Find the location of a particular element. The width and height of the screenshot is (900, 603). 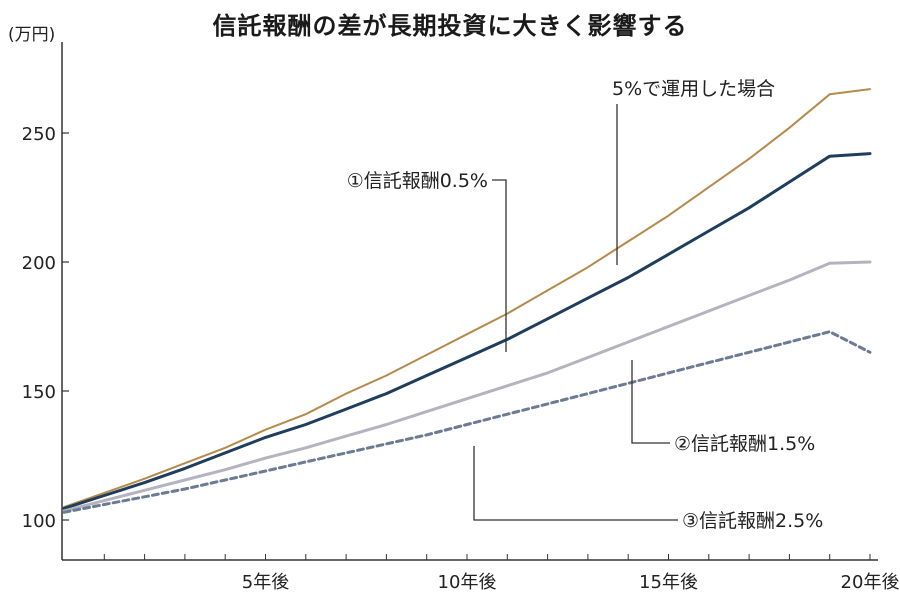

x-tick-label: 15年後 is located at coordinates (668, 582).